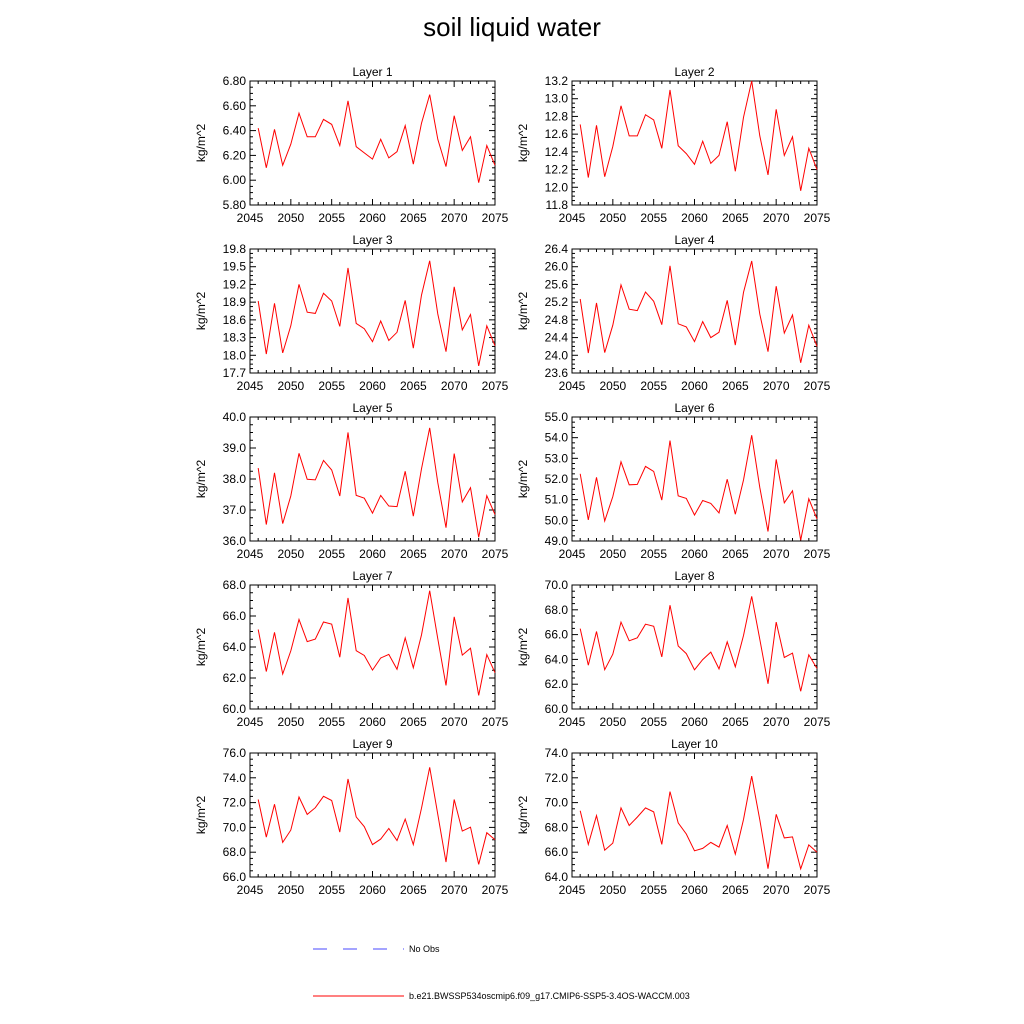 The height and width of the screenshot is (1024, 1024). I want to click on y-tick-label: 24.0, so click(557, 355).